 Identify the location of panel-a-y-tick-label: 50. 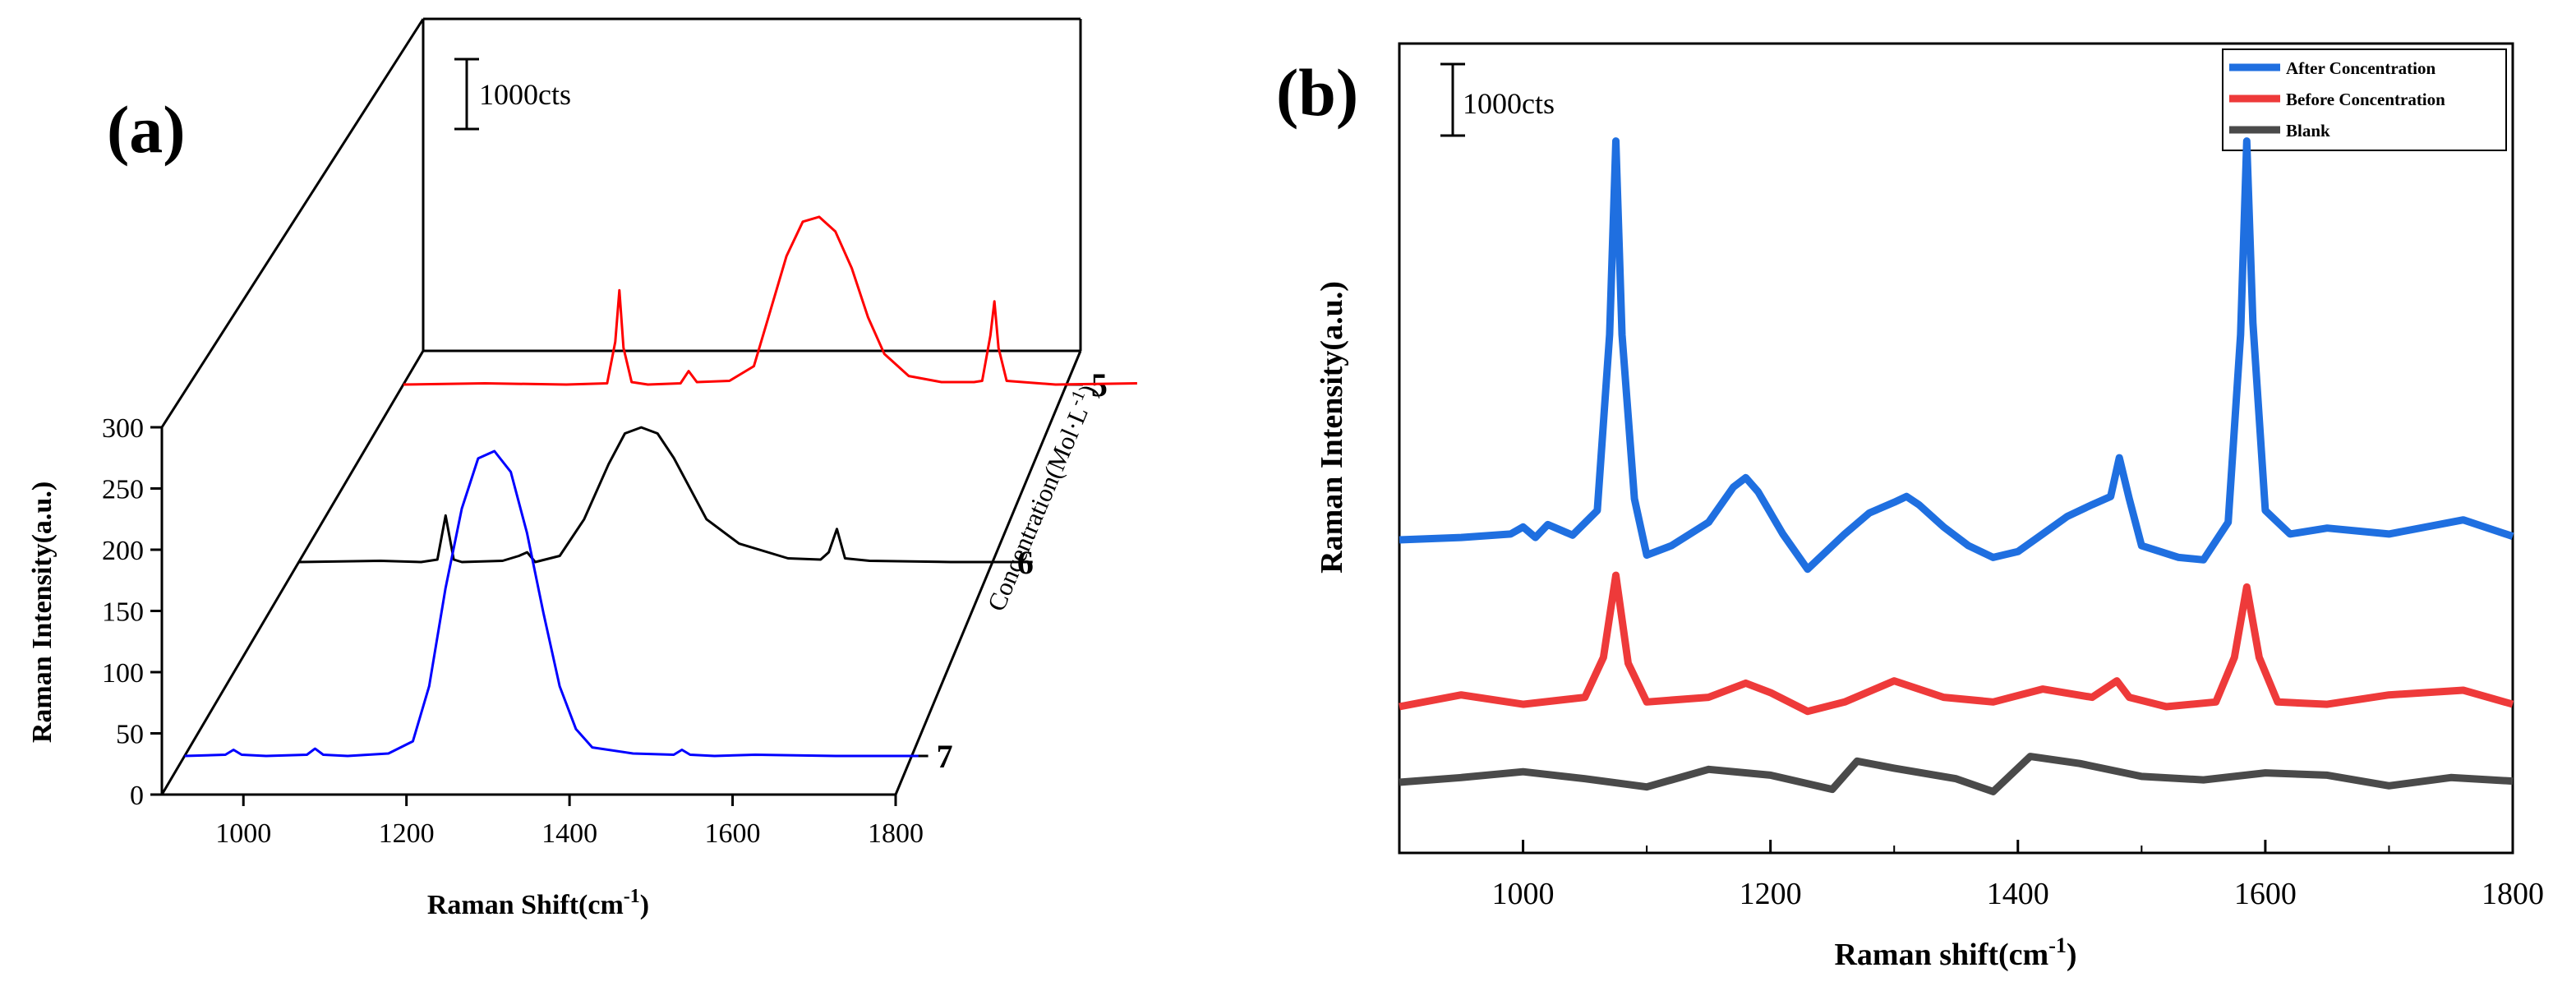
(130, 735).